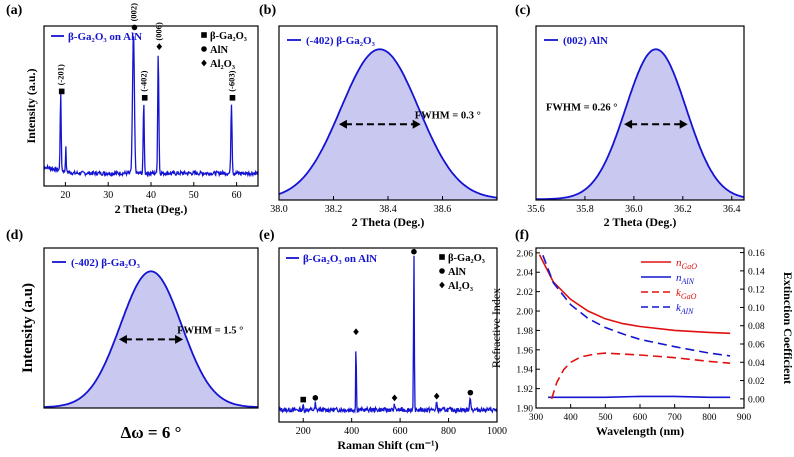 This screenshot has height=457, width=794. Describe the element at coordinates (524, 313) in the screenshot. I see `y-tick-label: 2.00` at that location.